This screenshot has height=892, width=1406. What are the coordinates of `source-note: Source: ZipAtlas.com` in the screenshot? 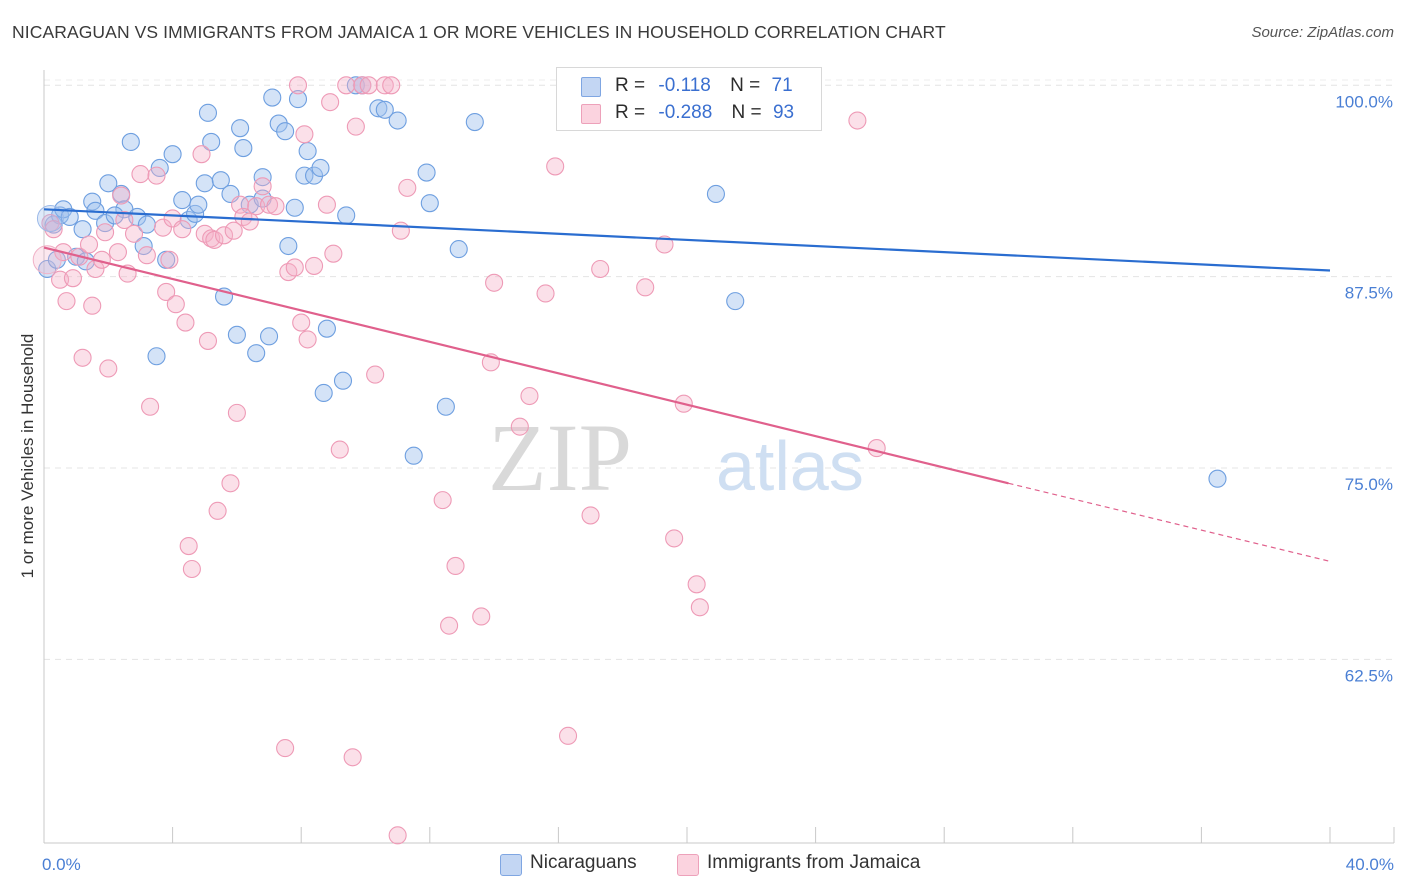 It's located at (1322, 32).